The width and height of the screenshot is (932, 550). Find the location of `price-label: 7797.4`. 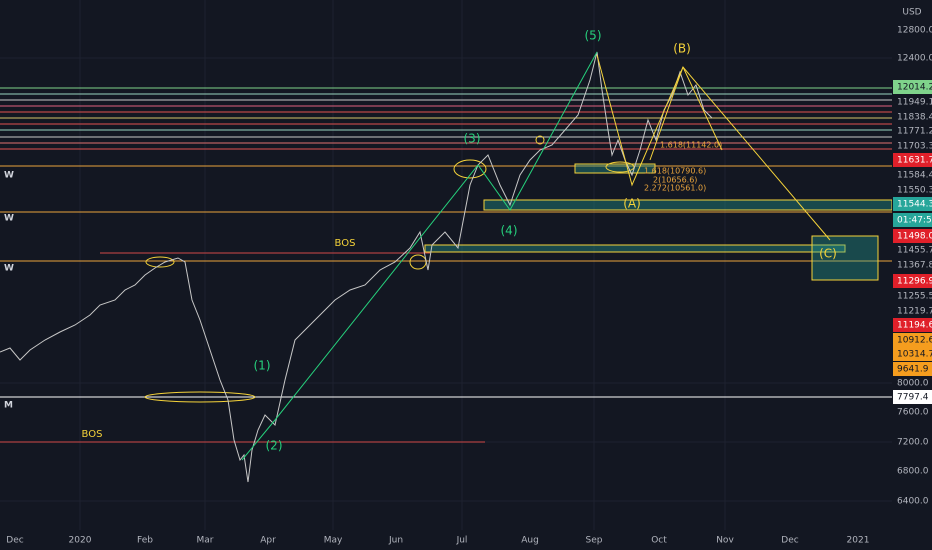

price-label: 7797.4 is located at coordinates (913, 398).